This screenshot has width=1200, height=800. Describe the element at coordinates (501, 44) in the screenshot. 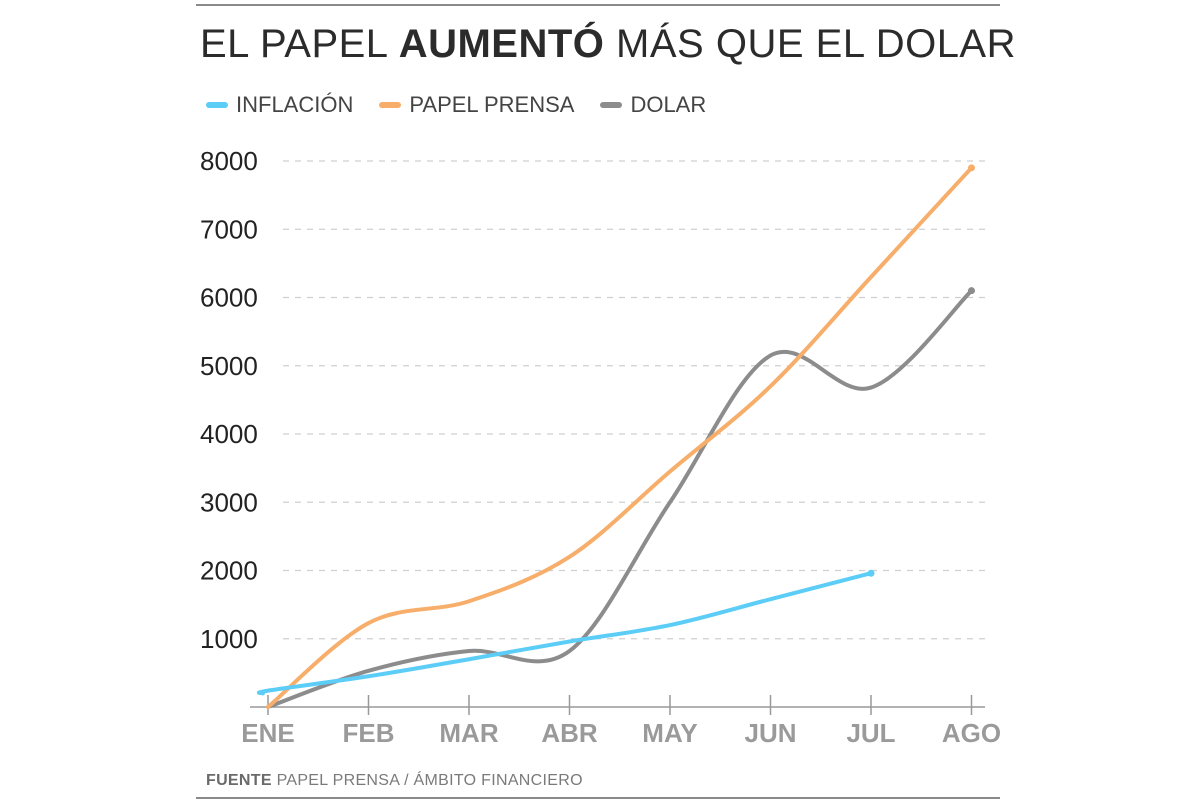

I see `title-bold: AUMENTÓ` at that location.